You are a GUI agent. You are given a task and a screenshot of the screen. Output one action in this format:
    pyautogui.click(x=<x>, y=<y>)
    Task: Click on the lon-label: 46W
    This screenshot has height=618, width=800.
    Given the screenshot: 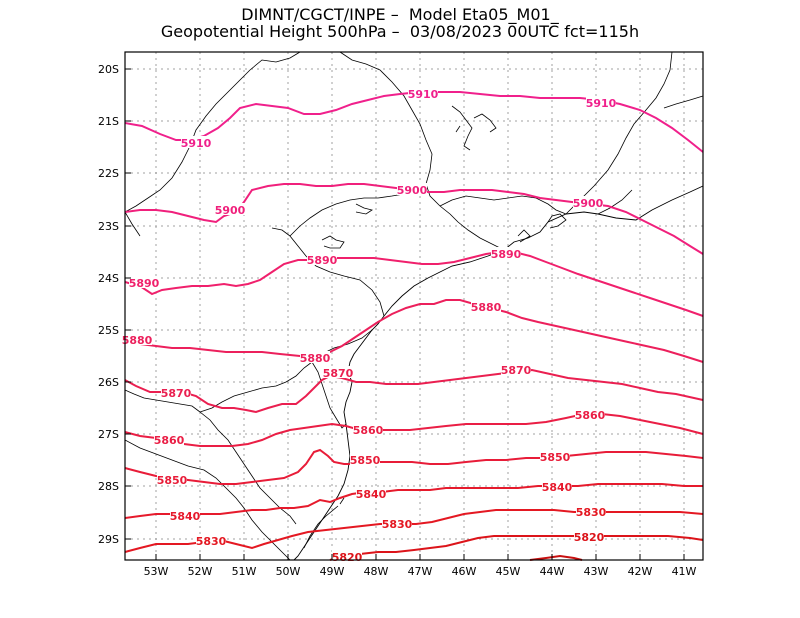 What is the action you would take?
    pyautogui.click(x=464, y=571)
    